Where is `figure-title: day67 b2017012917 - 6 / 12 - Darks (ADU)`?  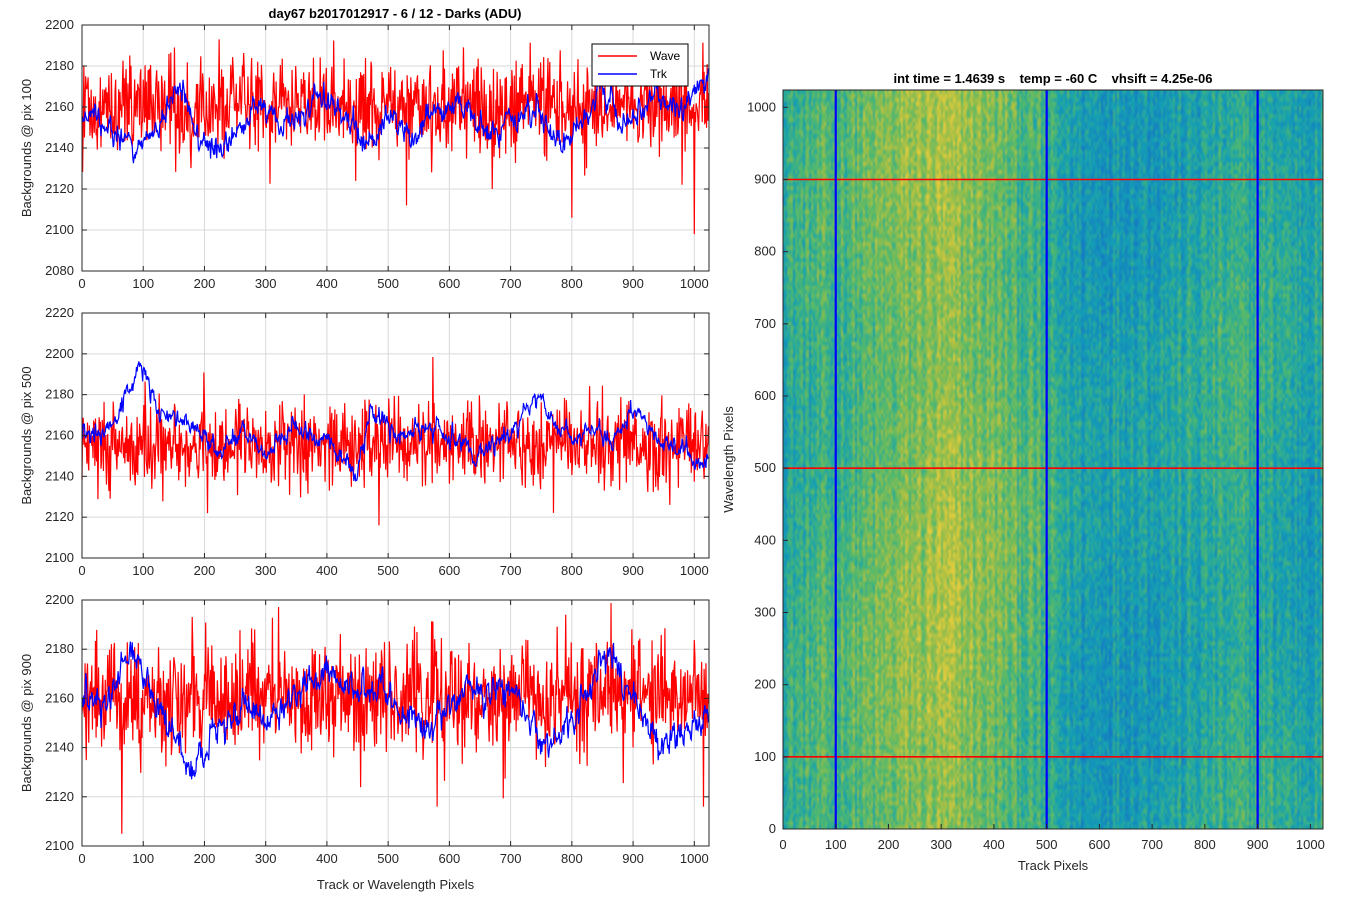
figure-title: day67 b2017012917 - 6 / 12 - Darks (ADU) is located at coordinates (395, 13).